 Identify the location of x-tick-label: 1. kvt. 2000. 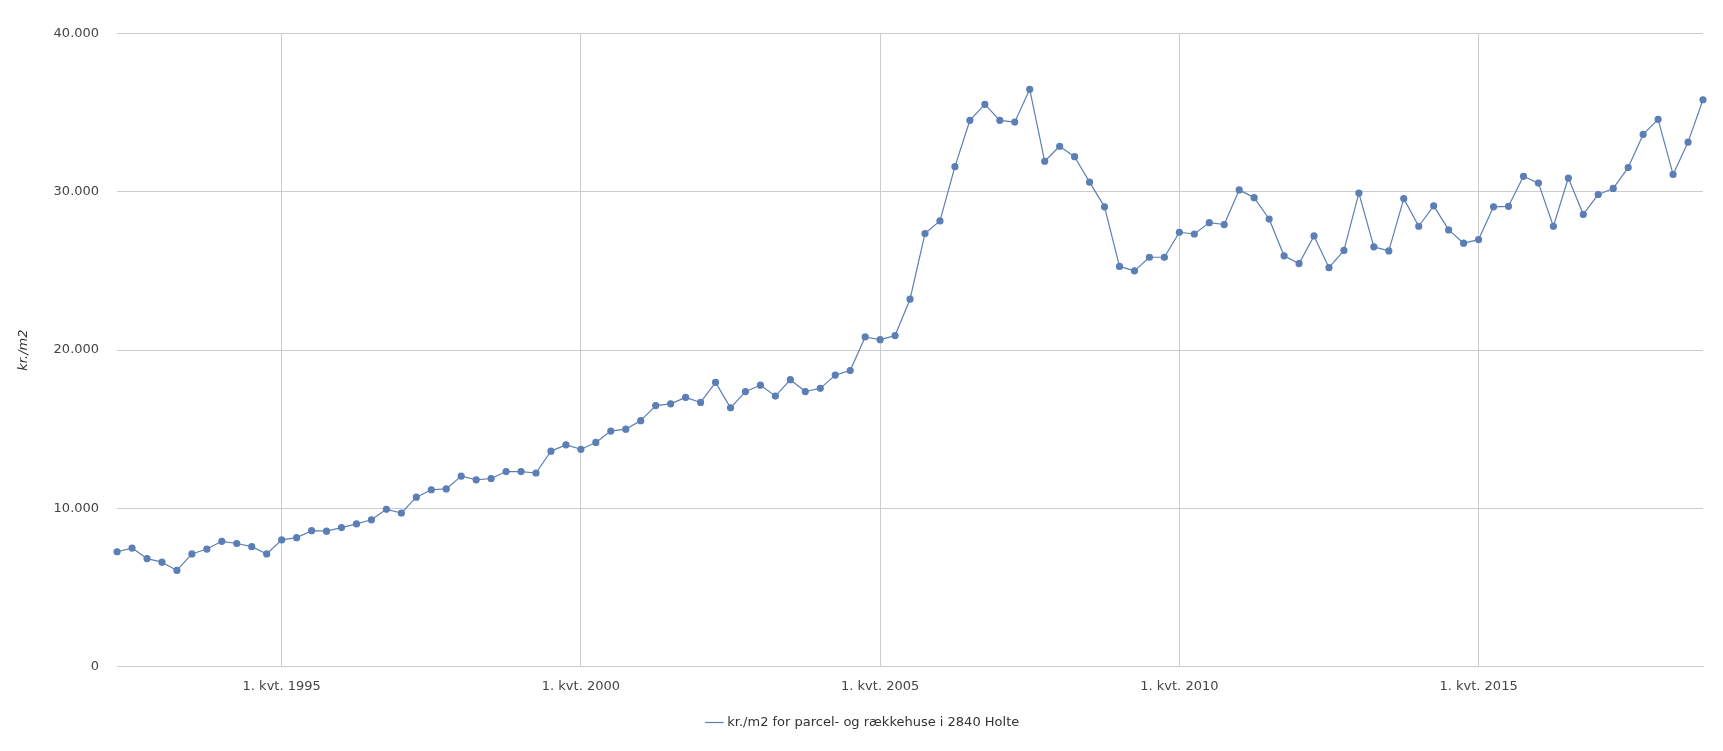
(580, 685).